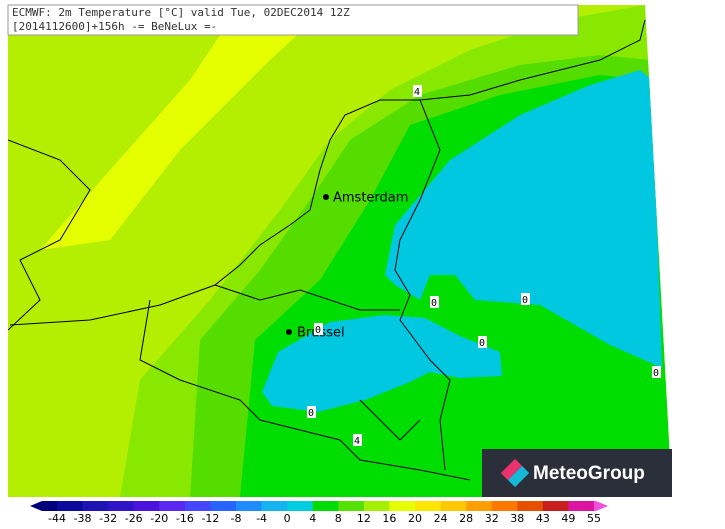 This screenshot has height=529, width=725. I want to click on colorbar-label: 28, so click(466, 518).